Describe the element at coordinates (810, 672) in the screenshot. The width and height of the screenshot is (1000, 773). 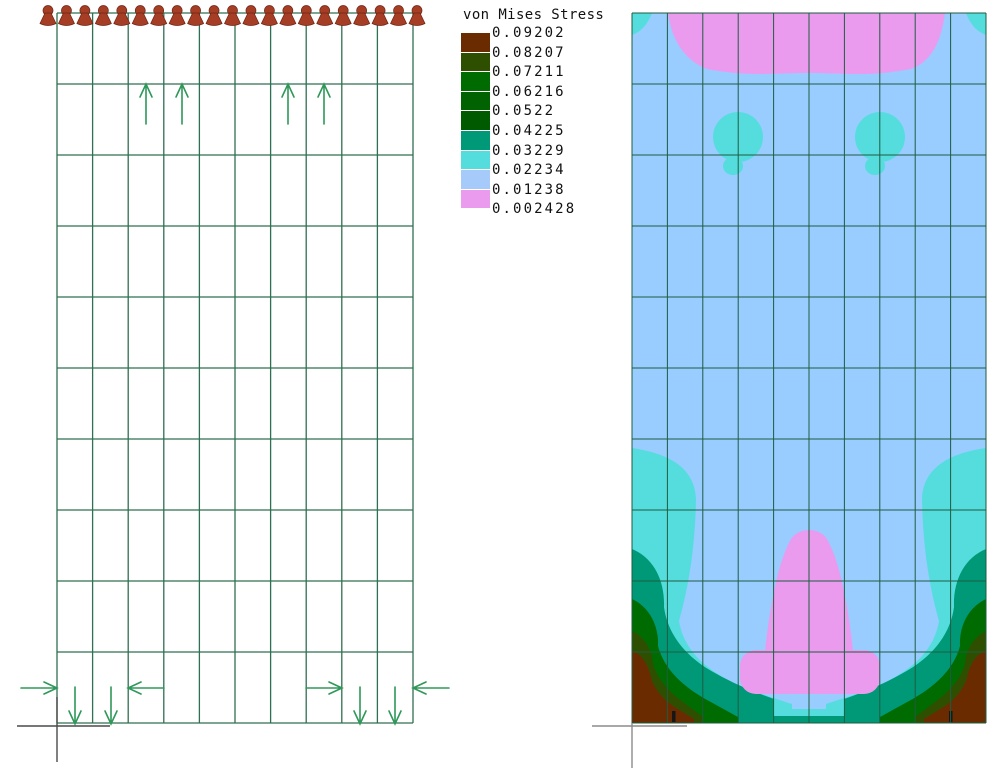
I see `contour-region-pink-pad` at that location.